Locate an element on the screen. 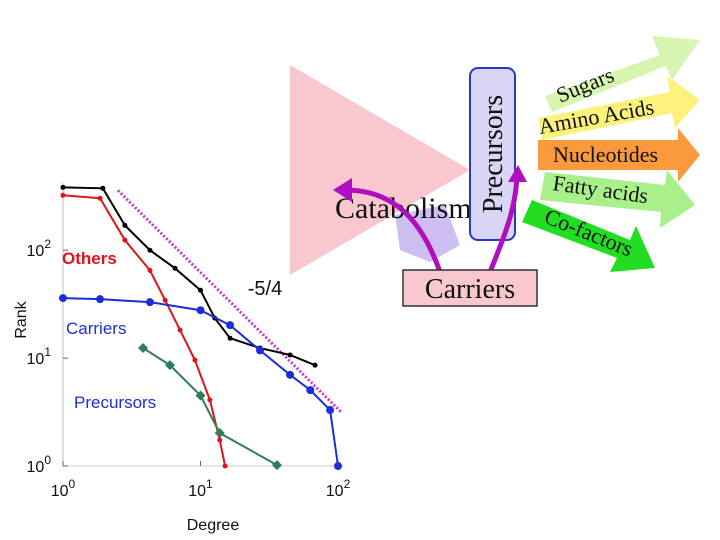 This screenshot has height=540, width=720. precursors-label: Precursors is located at coordinates (493, 154).